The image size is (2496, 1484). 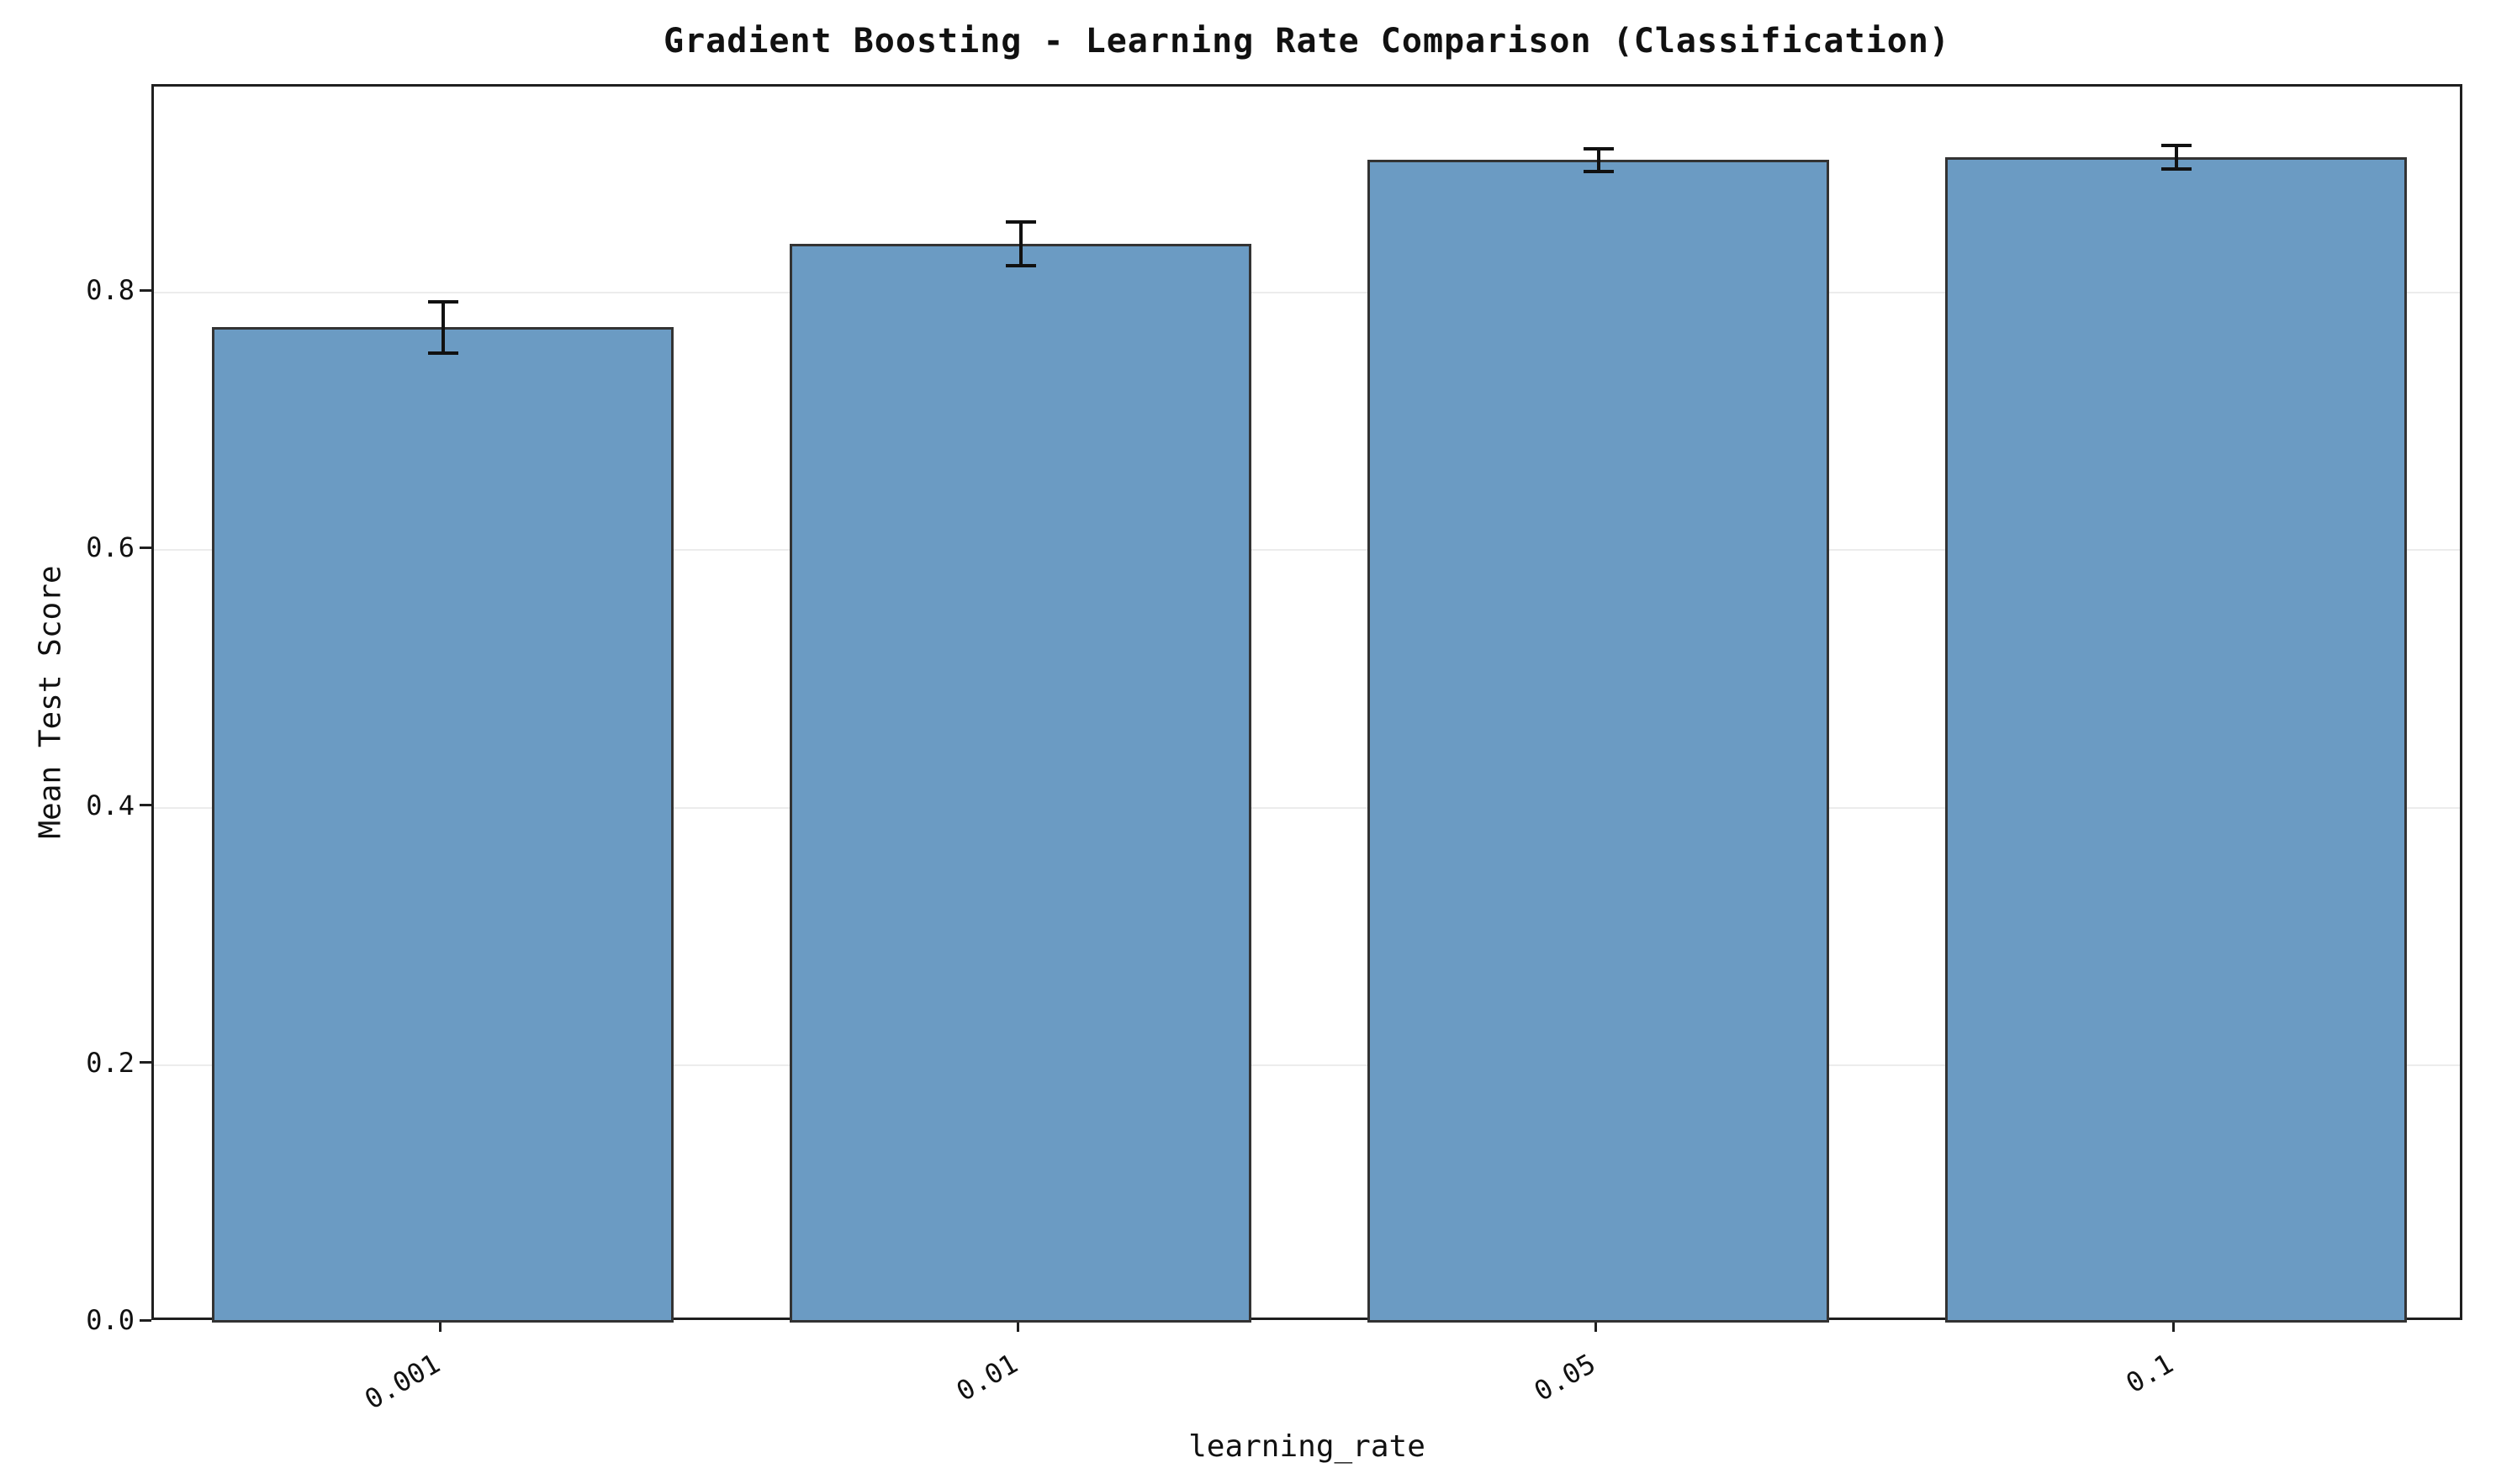 I want to click on y-tick-label: 0.8, so click(x=111, y=290).